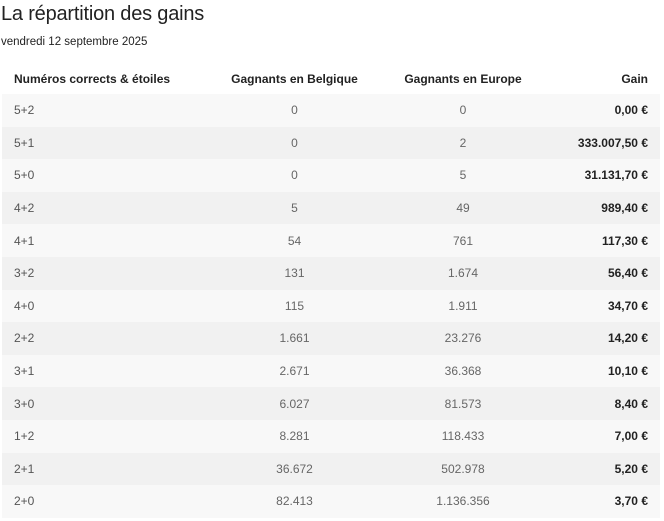 Image resolution: width=664 pixels, height=521 pixels. Describe the element at coordinates (24, 436) in the screenshot. I see `cell-combination: 1+2` at that location.